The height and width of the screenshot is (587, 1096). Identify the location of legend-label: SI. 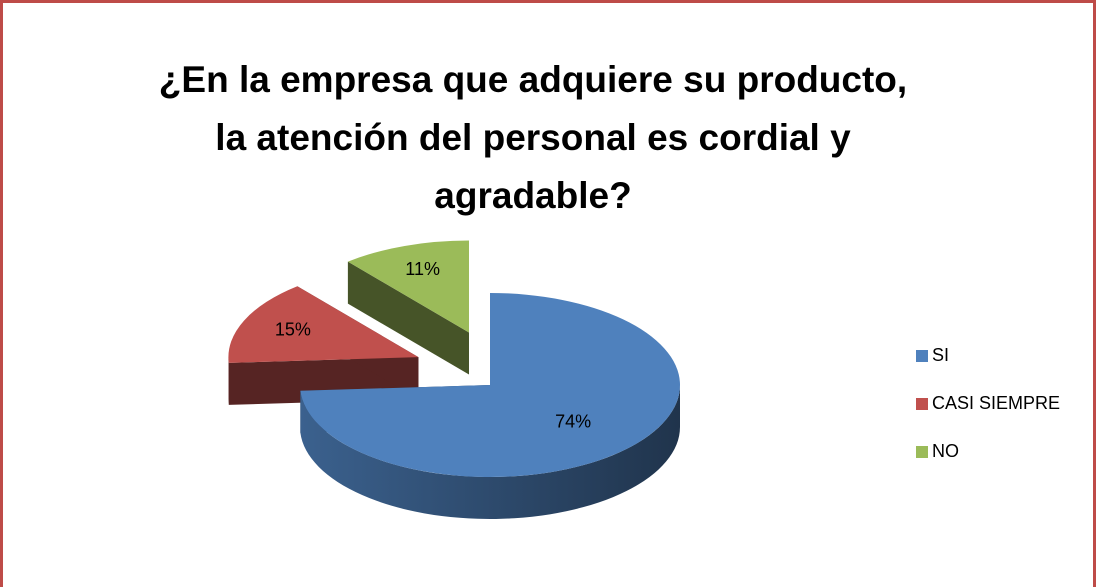
(940, 355).